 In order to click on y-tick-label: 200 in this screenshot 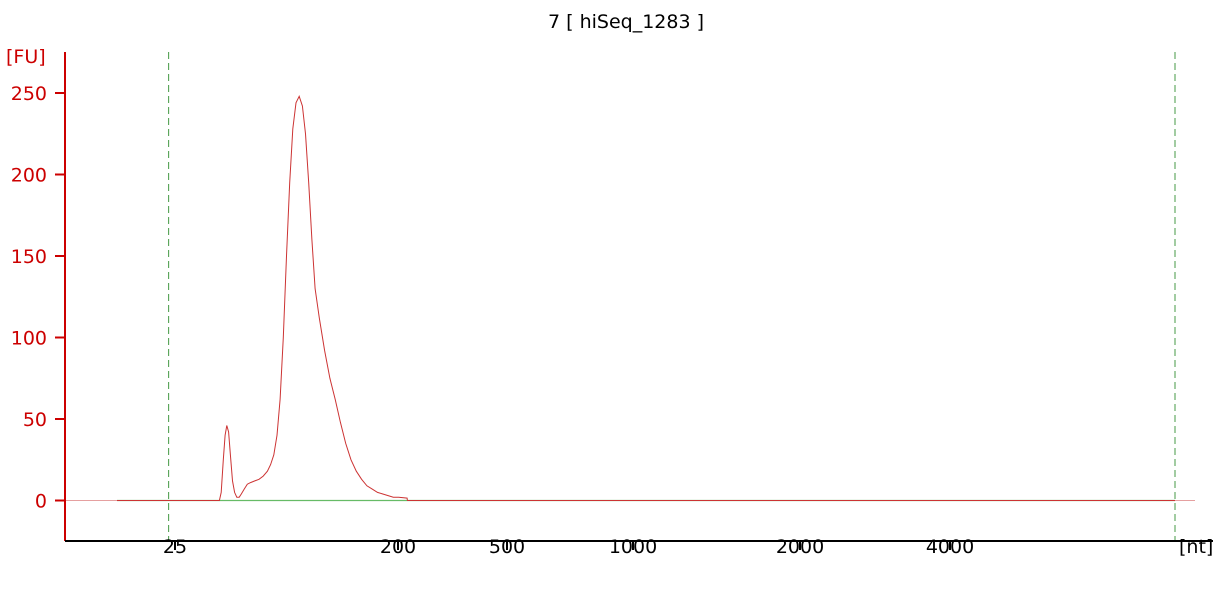, I will do `click(29, 176)`.